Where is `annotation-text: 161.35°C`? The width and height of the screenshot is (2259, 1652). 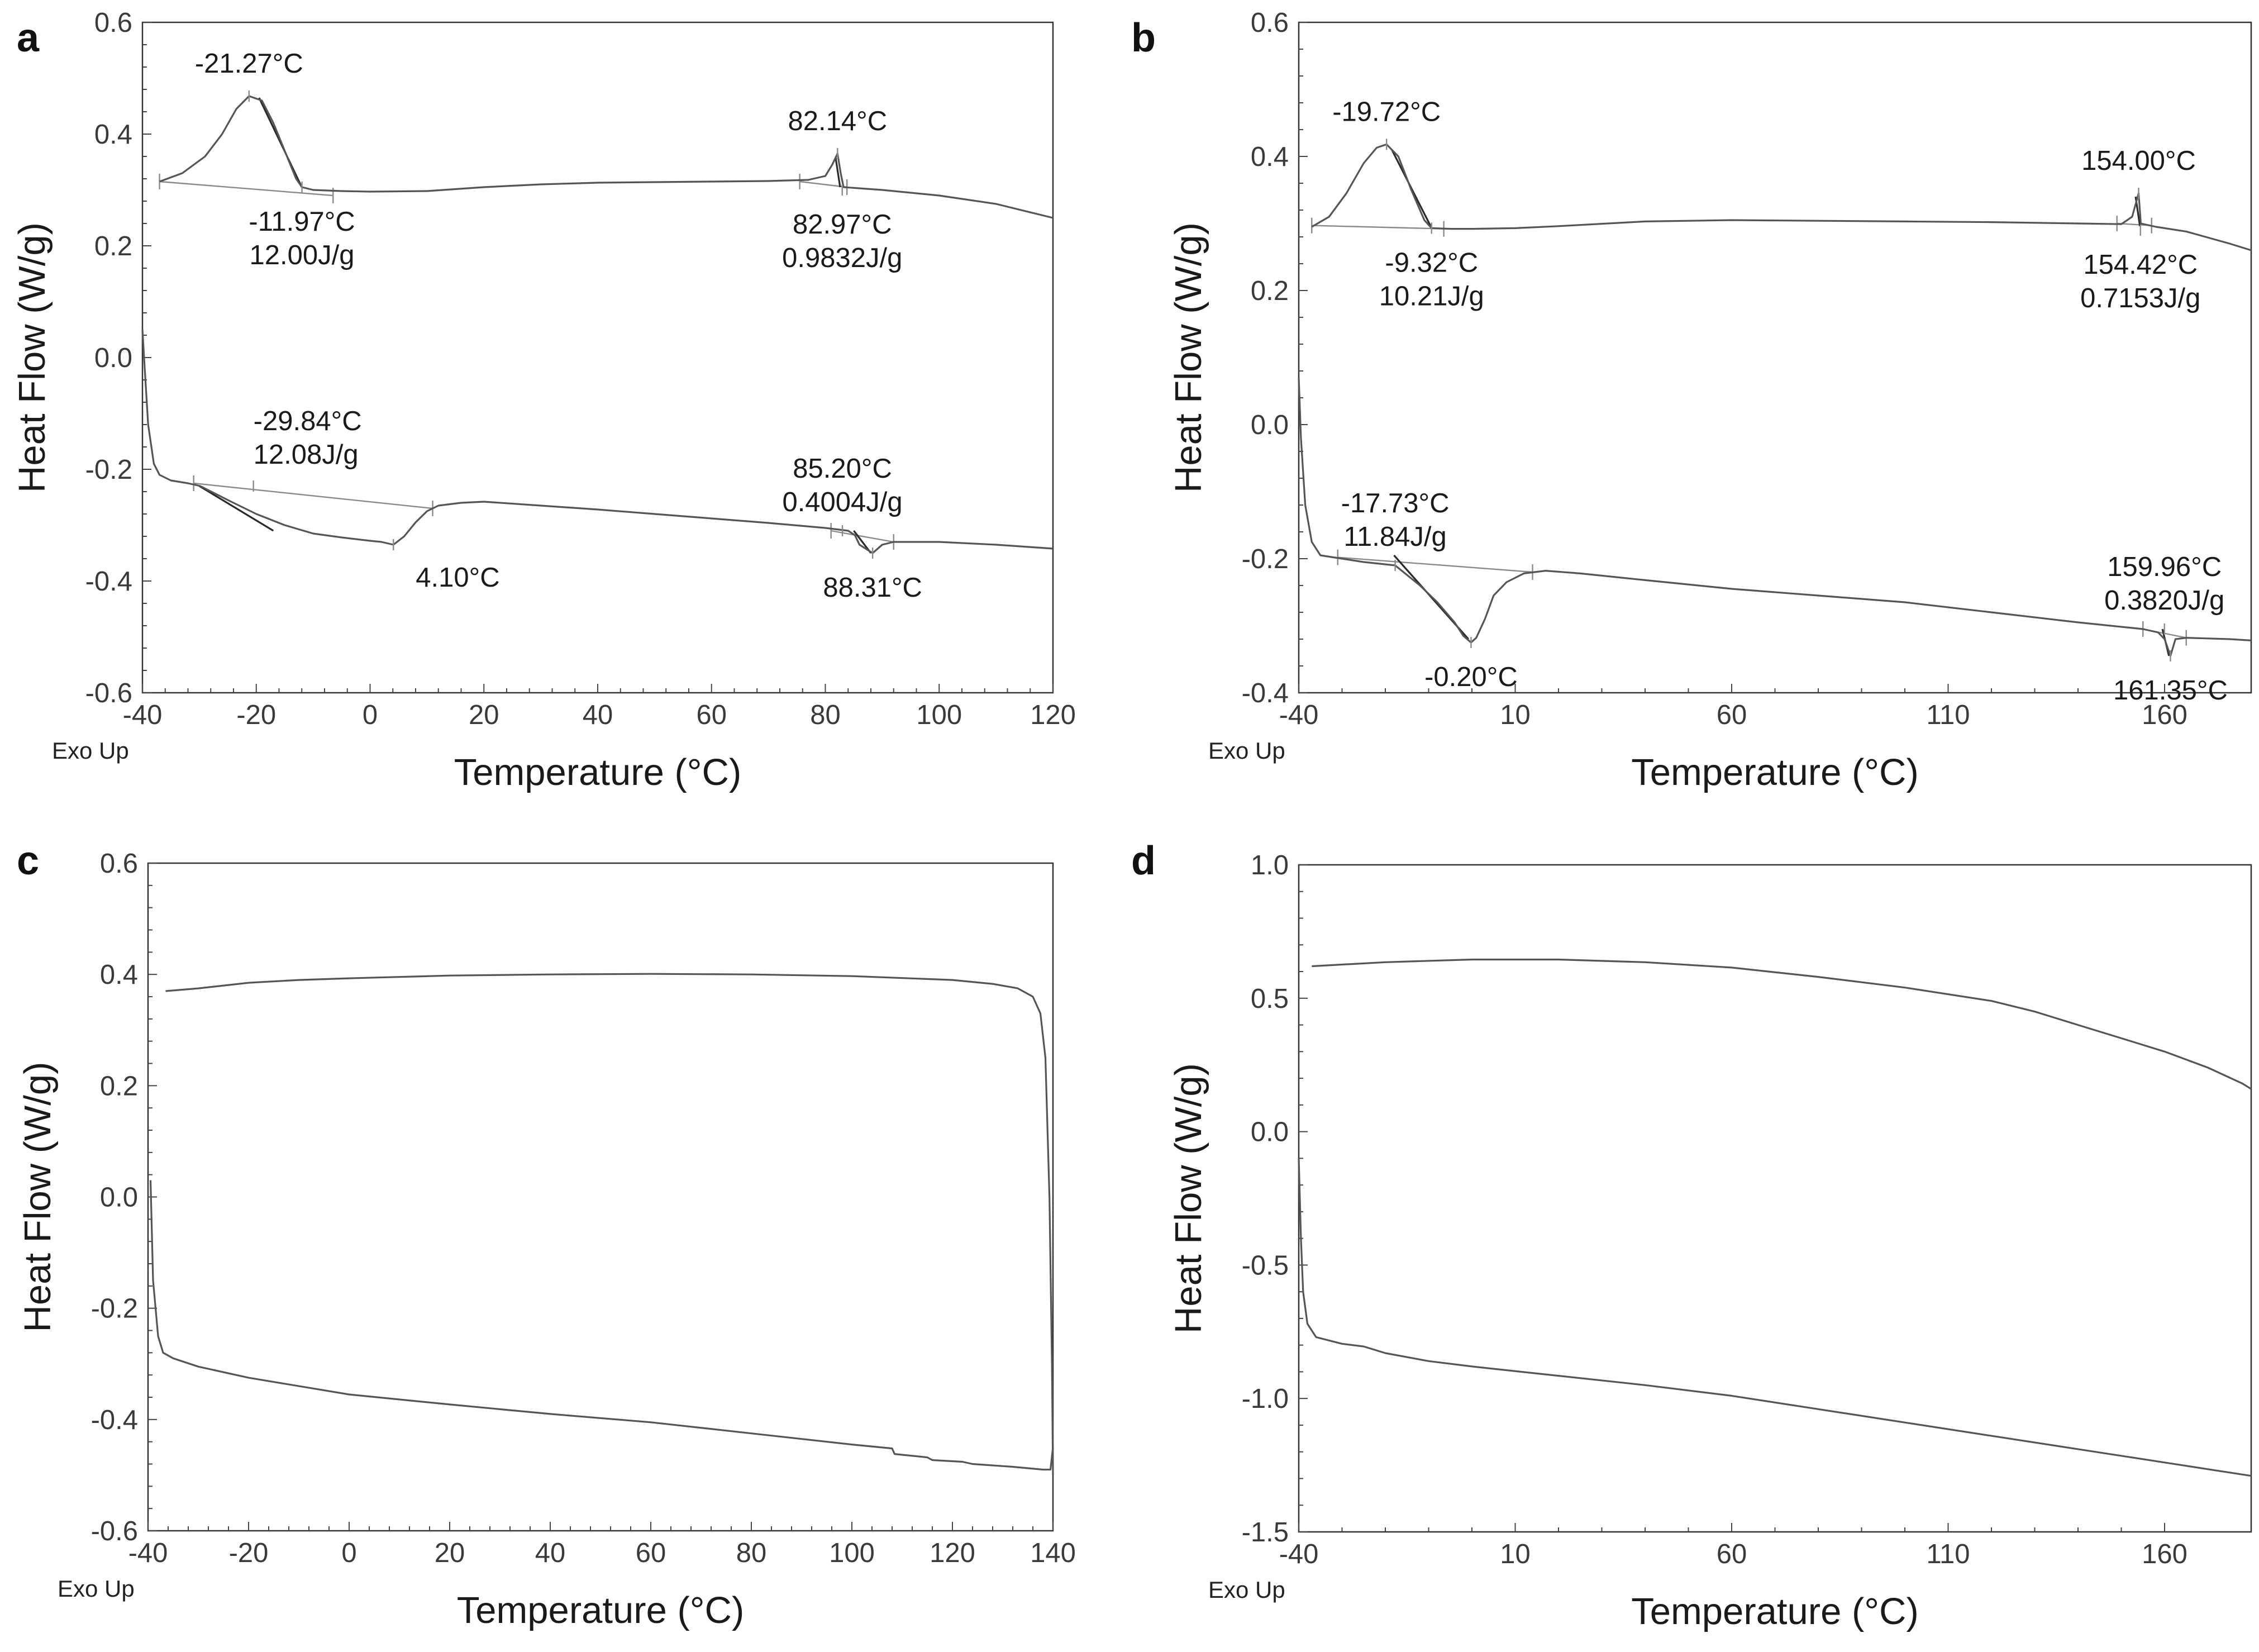 annotation-text: 161.35°C is located at coordinates (2170, 690).